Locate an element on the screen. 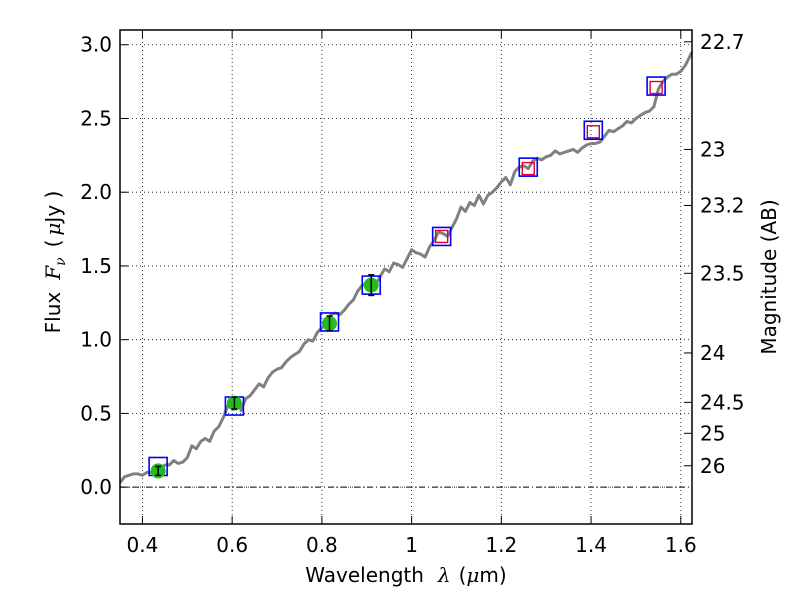 The height and width of the screenshot is (600, 800). x-tick-label: 0.6 is located at coordinates (232, 545).